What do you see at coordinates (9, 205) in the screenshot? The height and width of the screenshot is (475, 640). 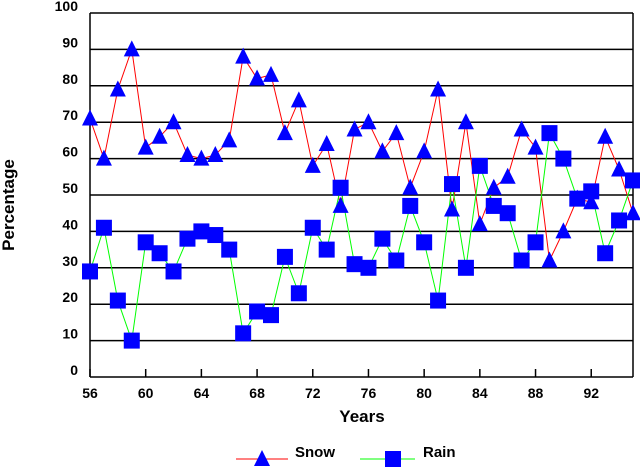 I see `y-axis-title: Percentage` at bounding box center [9, 205].